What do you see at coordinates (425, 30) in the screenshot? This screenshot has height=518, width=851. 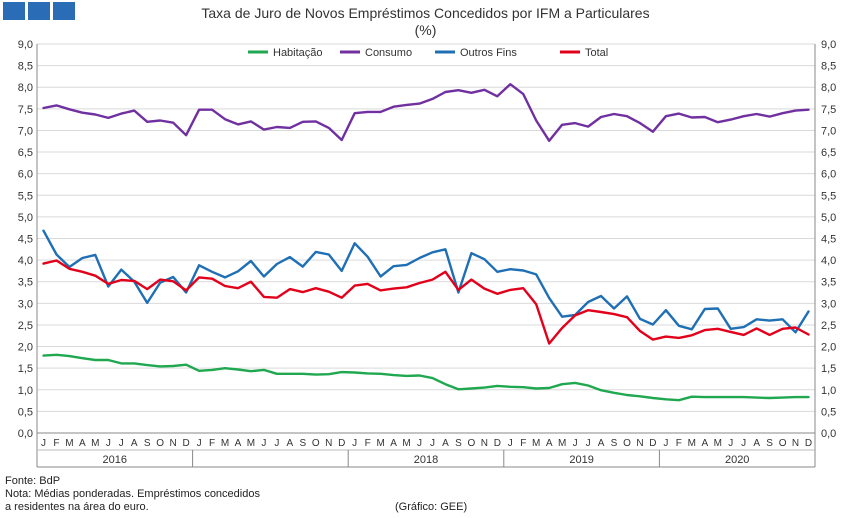 I see `chart-subtitle: (%)` at bounding box center [425, 30].